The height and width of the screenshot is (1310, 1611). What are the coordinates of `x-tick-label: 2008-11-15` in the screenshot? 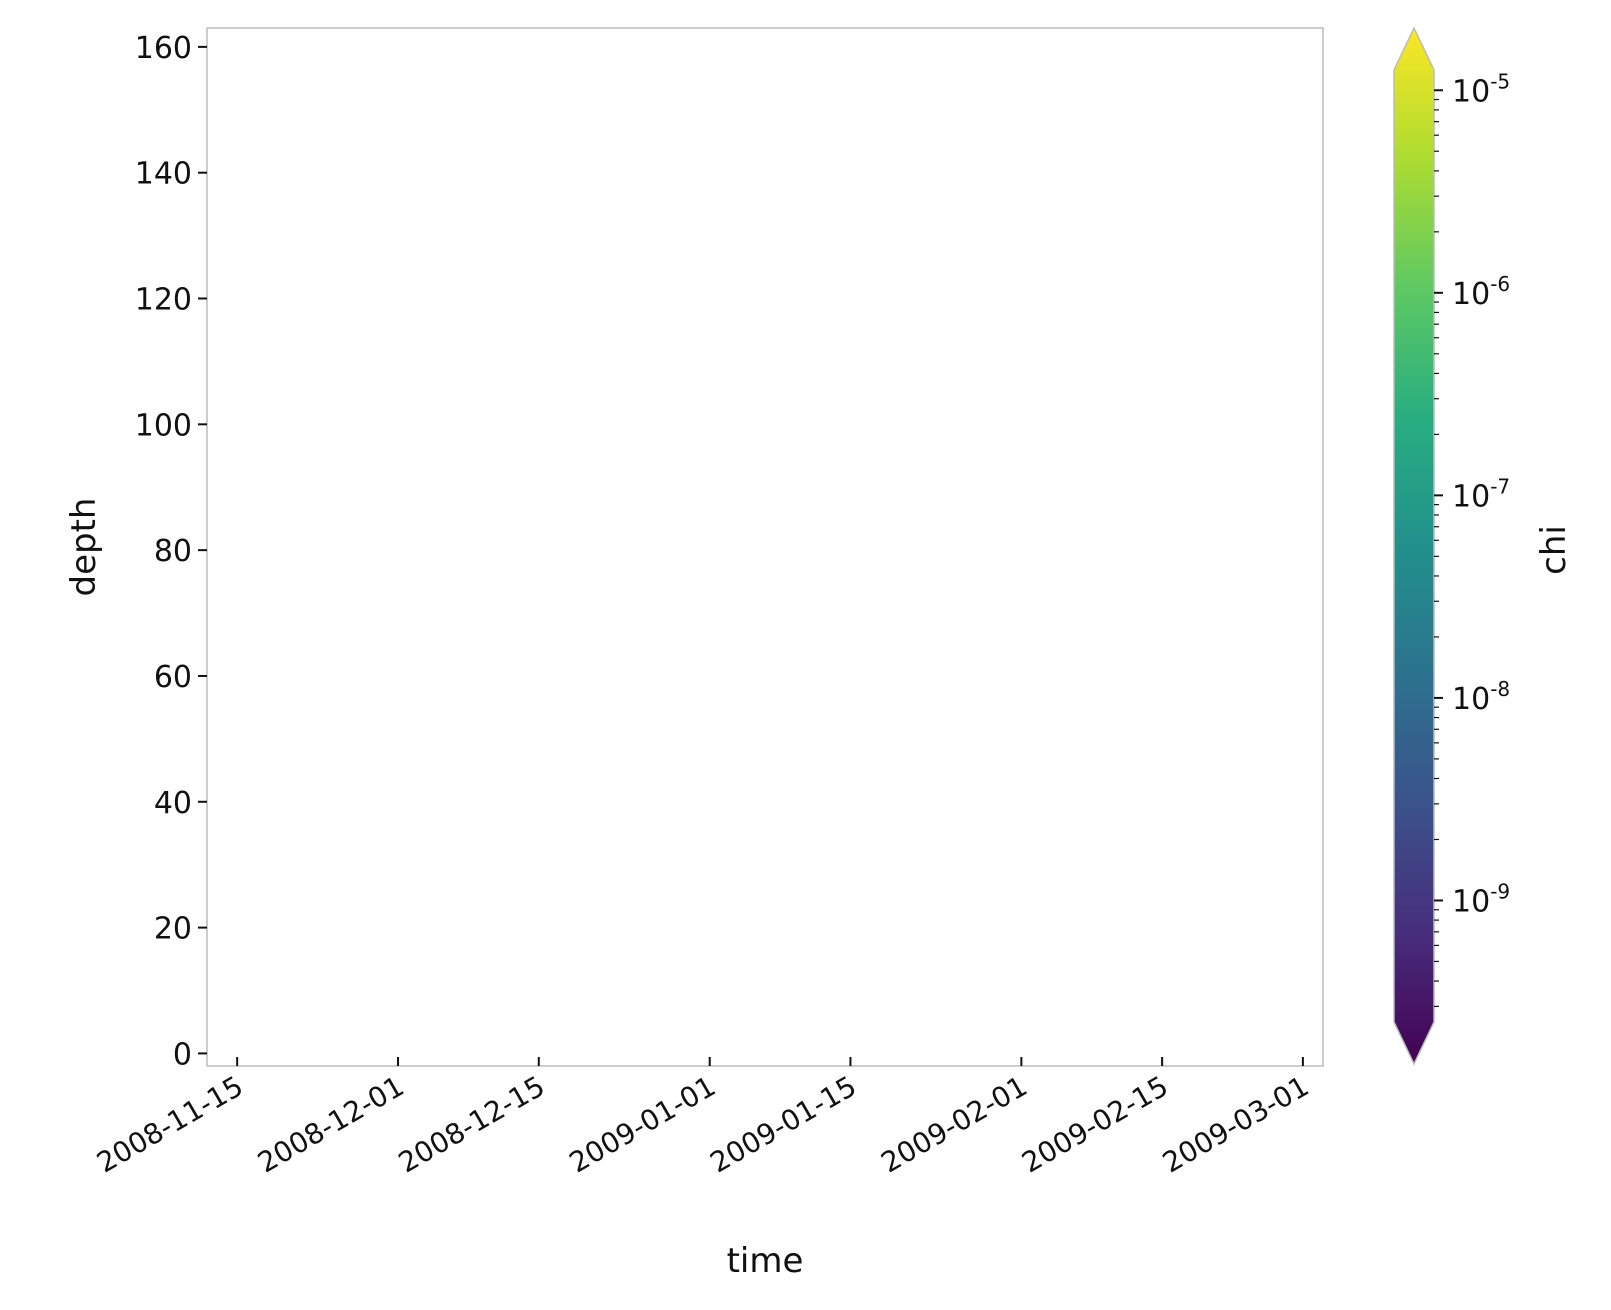 It's located at (169, 1124).